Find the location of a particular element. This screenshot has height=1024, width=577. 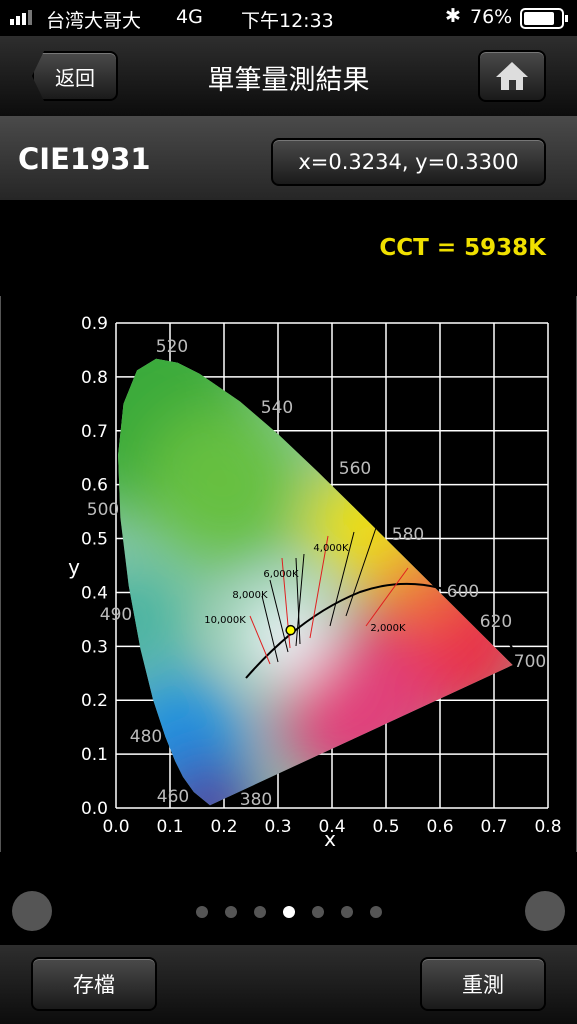

x-tick-label: 0.3 is located at coordinates (277, 827).